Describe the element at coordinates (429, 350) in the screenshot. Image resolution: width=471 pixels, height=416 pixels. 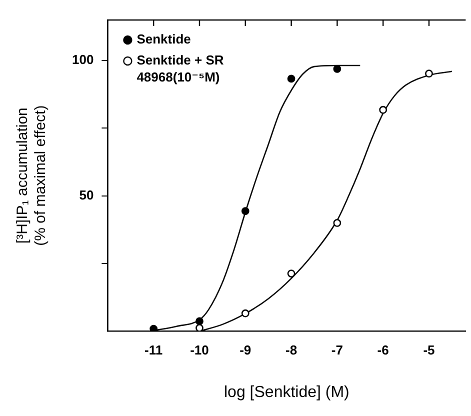
I see `x-tick-label: -5` at that location.